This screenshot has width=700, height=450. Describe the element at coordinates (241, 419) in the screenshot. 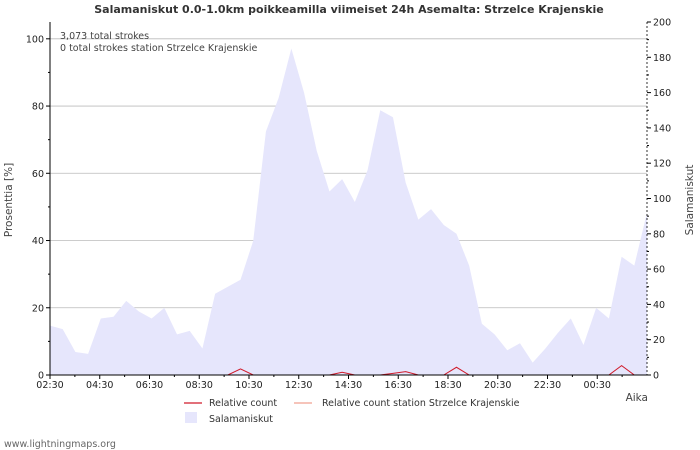

I see `legend-area-label: Salamaniskut` at that location.